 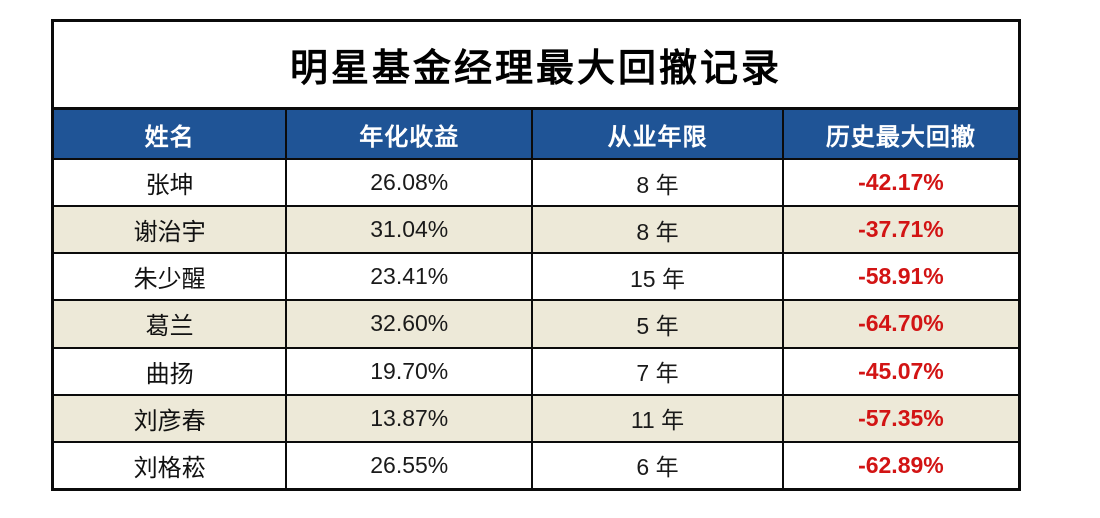 I want to click on table-row: 曲扬 19.70% 7 年 -45.07%, so click(x=536, y=370).